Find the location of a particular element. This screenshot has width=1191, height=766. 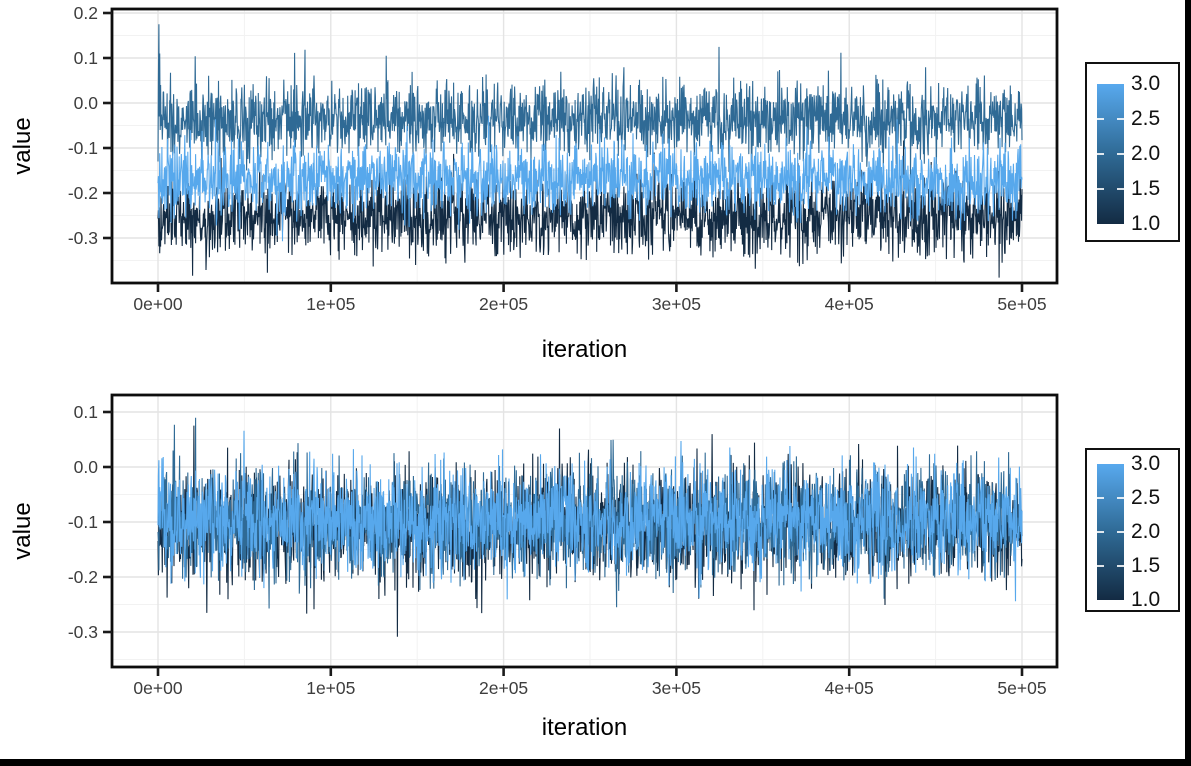

y-tick-labels: 0.2 0.1 0.0 -0.1 -0.2 -0.3 is located at coordinates (83, 125).